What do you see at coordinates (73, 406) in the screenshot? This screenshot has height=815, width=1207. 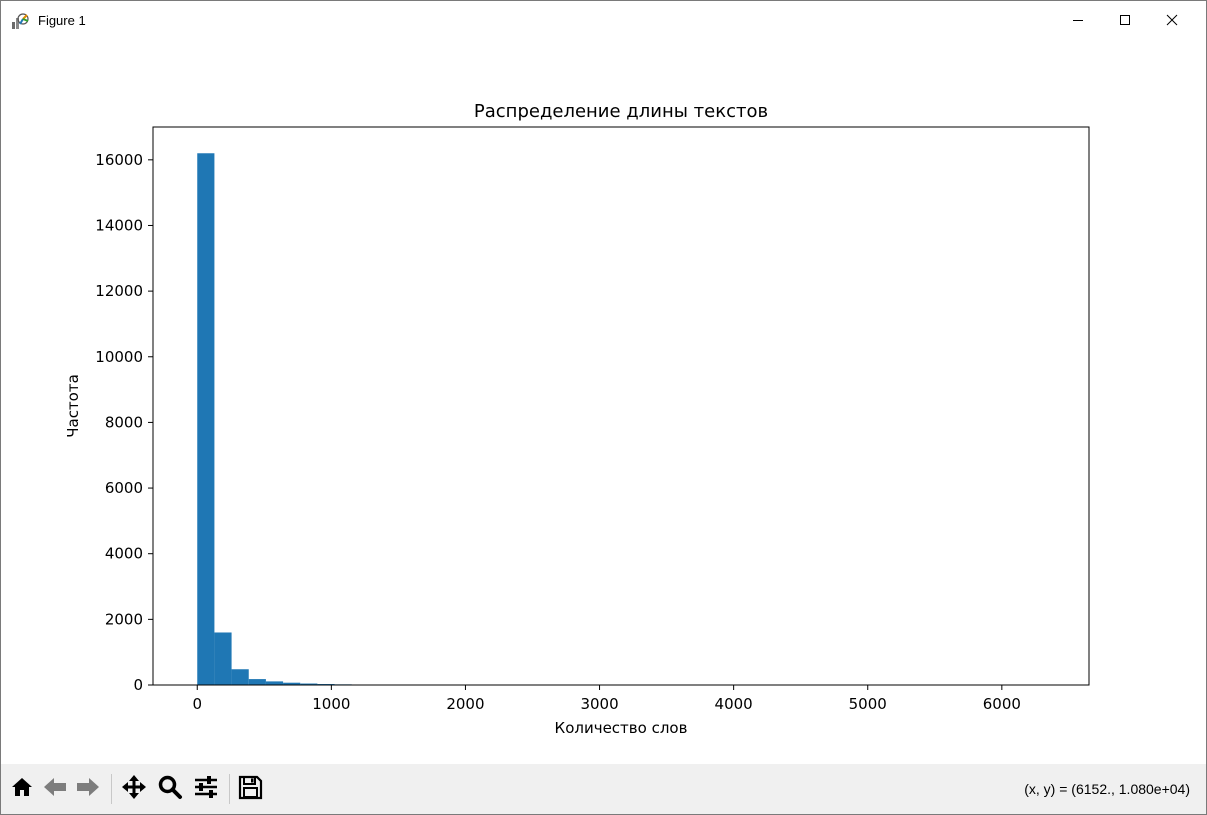 I see `y-axis-label: Частота` at bounding box center [73, 406].